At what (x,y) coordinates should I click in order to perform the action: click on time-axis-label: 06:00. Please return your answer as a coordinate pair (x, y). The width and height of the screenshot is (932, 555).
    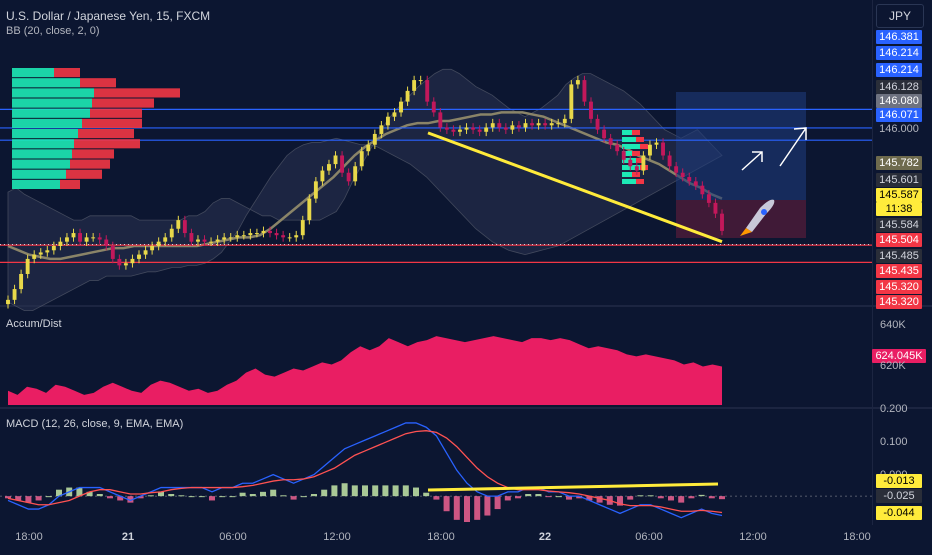
    Looking at the image, I should click on (233, 537).